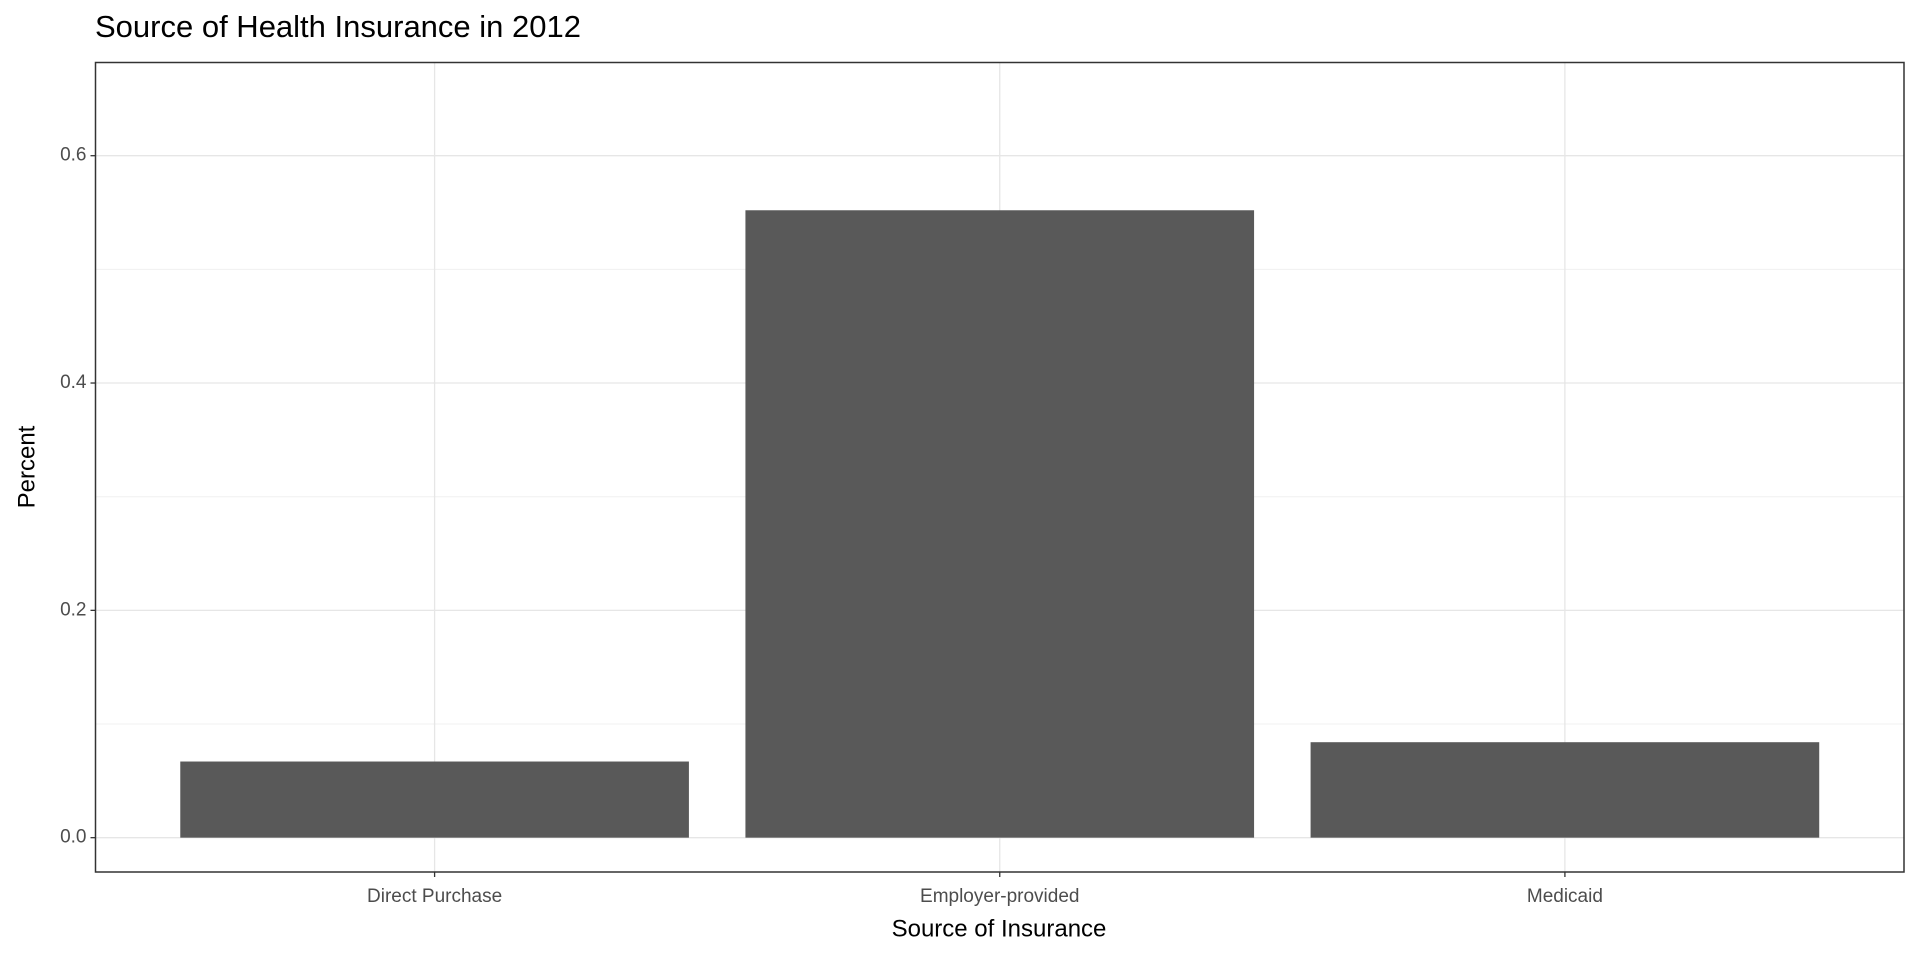 Image resolution: width=1920 pixels, height=960 pixels. What do you see at coordinates (434, 896) in the screenshot?
I see `x-tick-label: Direct Purchase` at bounding box center [434, 896].